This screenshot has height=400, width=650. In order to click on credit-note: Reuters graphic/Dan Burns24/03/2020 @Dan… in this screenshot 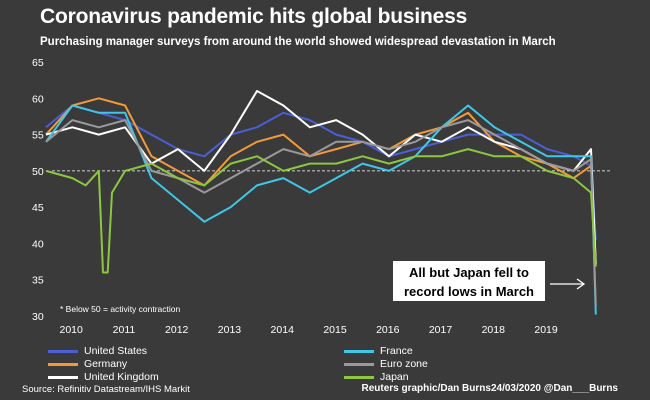, I will do `click(489, 388)`.